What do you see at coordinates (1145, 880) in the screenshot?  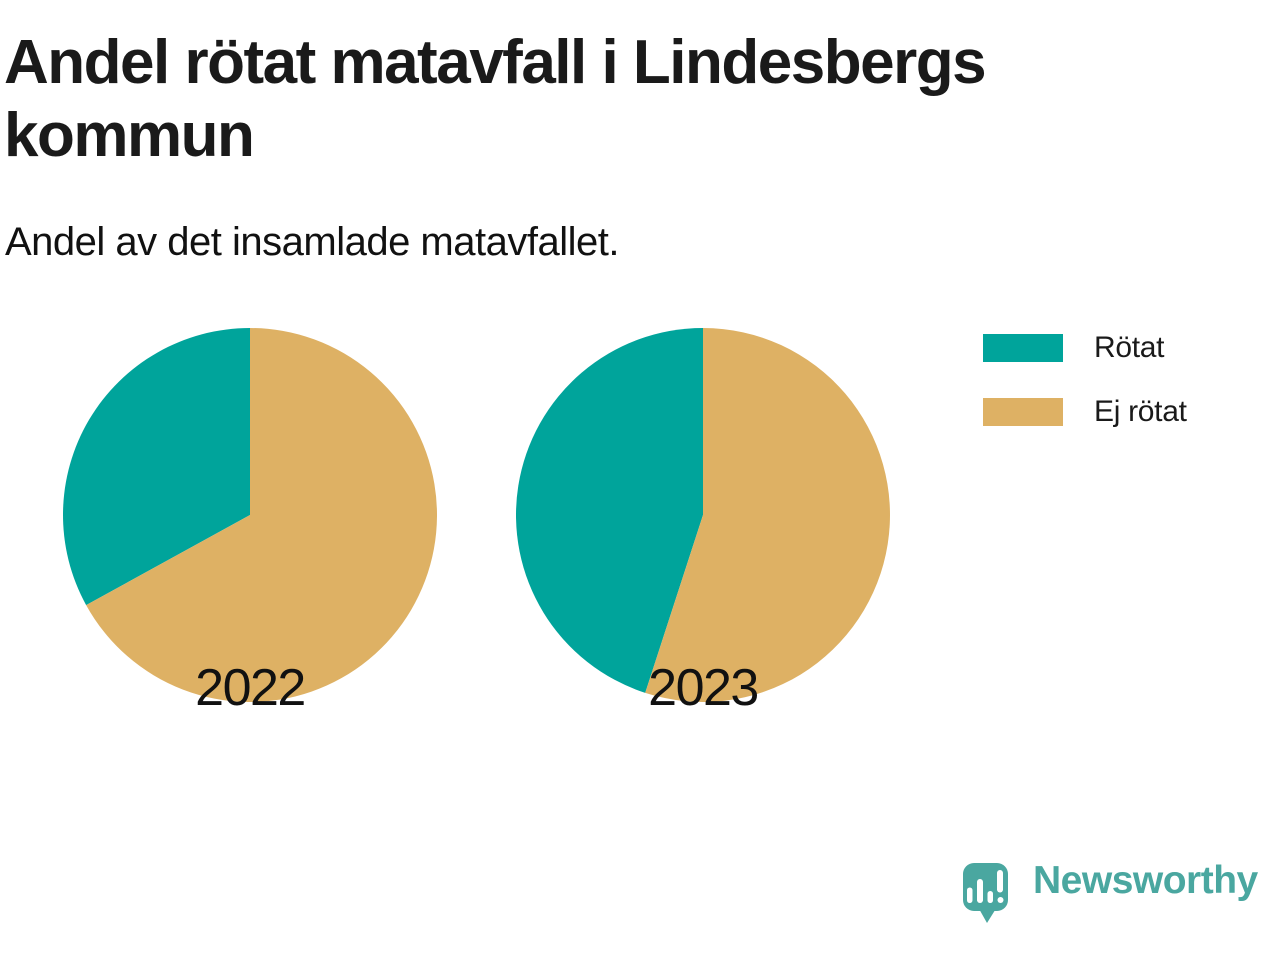 I see `newsworthy-logo-text: Newsworthy` at bounding box center [1145, 880].